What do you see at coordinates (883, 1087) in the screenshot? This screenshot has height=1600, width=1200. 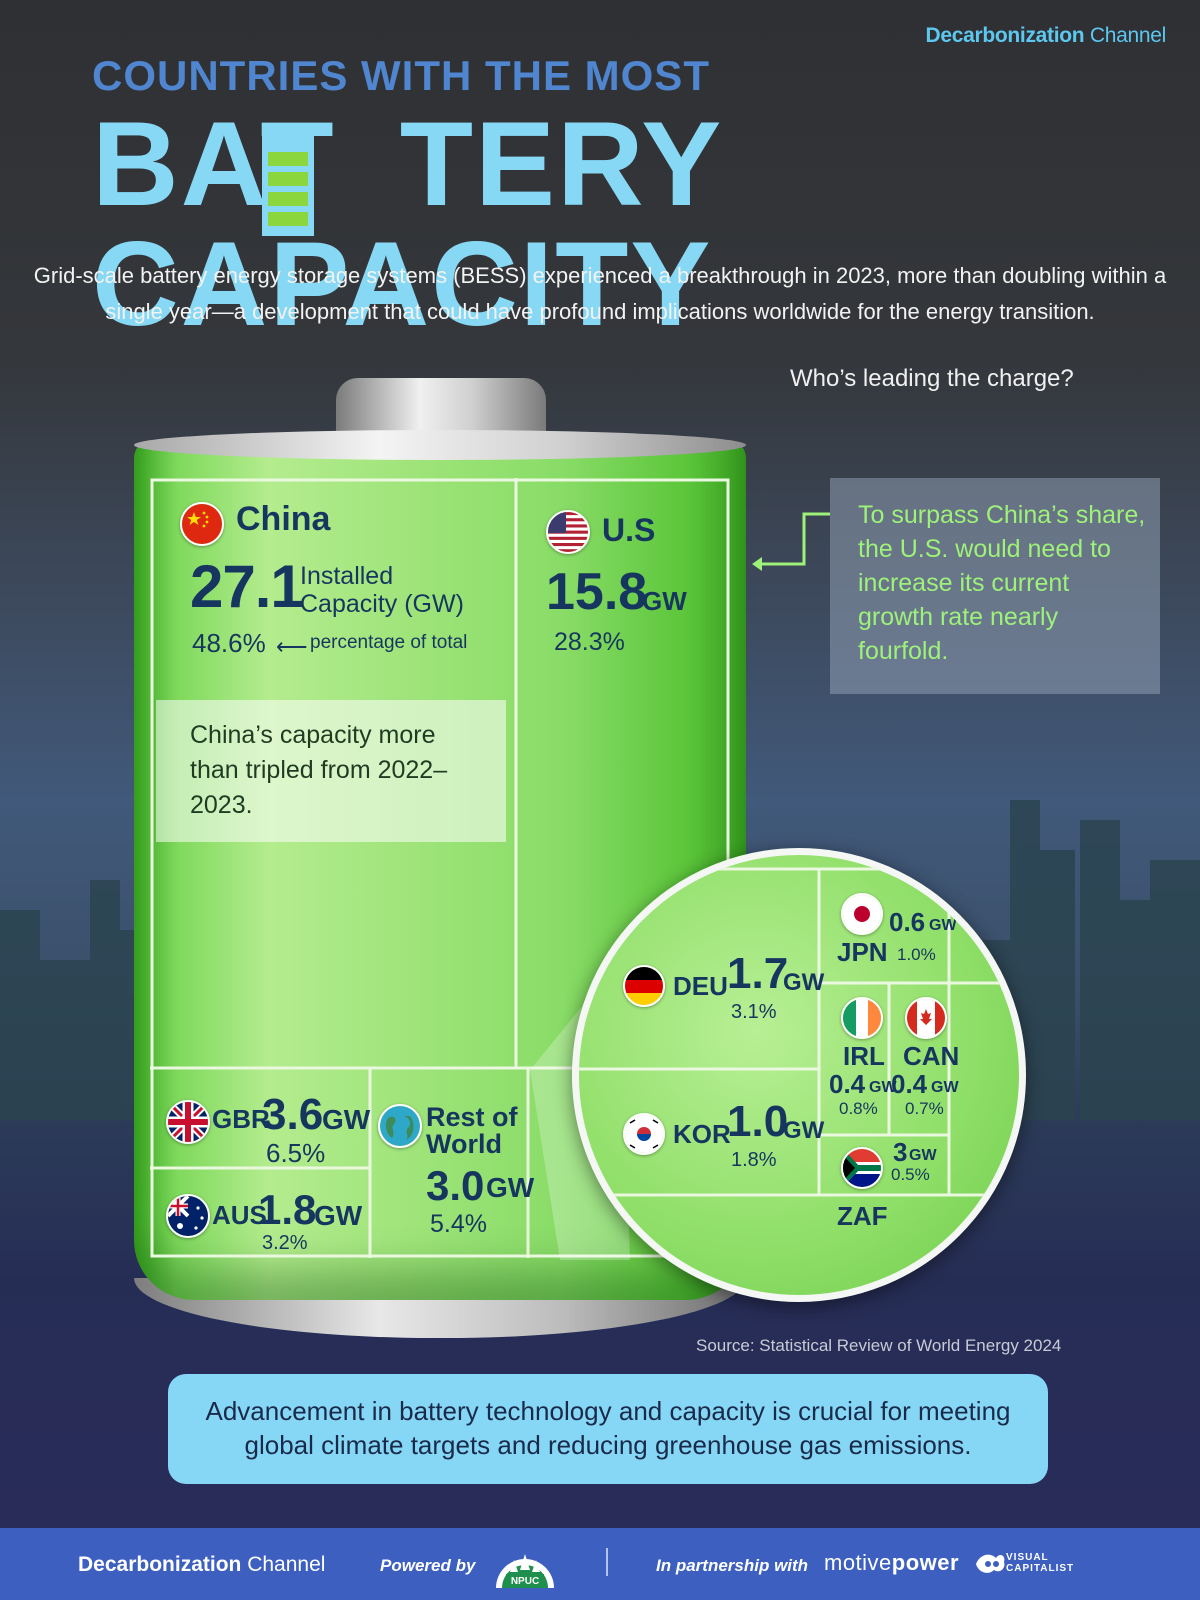 I see `irl-unit: GW` at bounding box center [883, 1087].